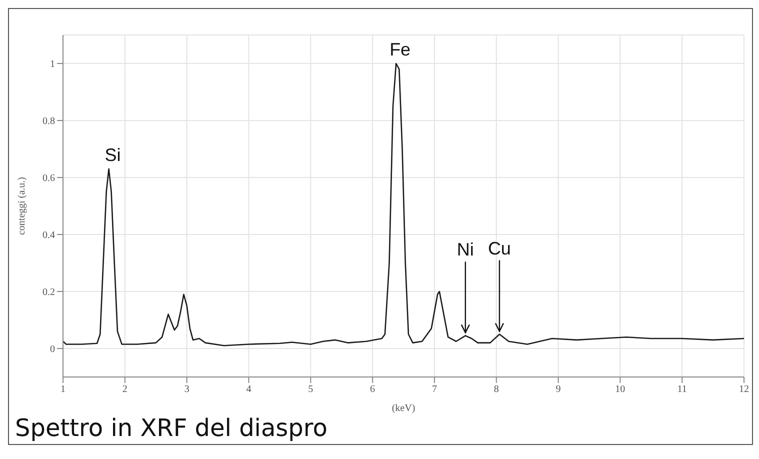 Image resolution: width=759 pixels, height=459 pixels. I want to click on x-tick-label: 5, so click(311, 390).